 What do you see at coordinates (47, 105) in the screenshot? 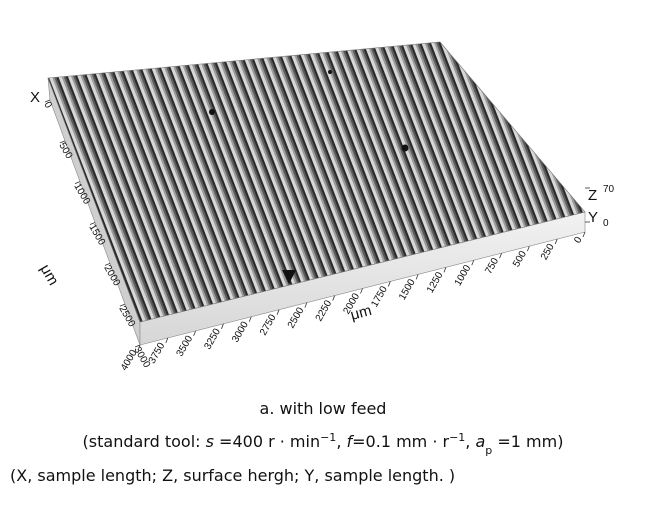
I see `x-tick-label: 0` at bounding box center [47, 105].